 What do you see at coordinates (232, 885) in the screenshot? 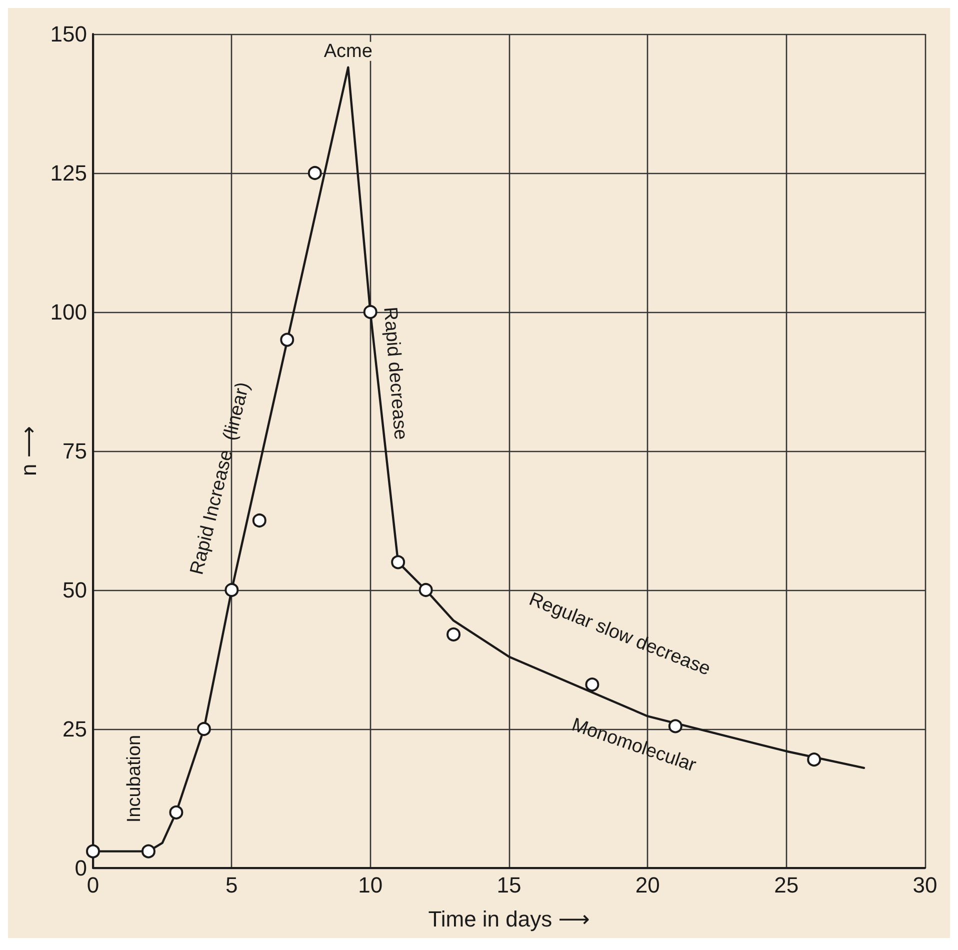
I see `x-tick-label: 5` at bounding box center [232, 885].